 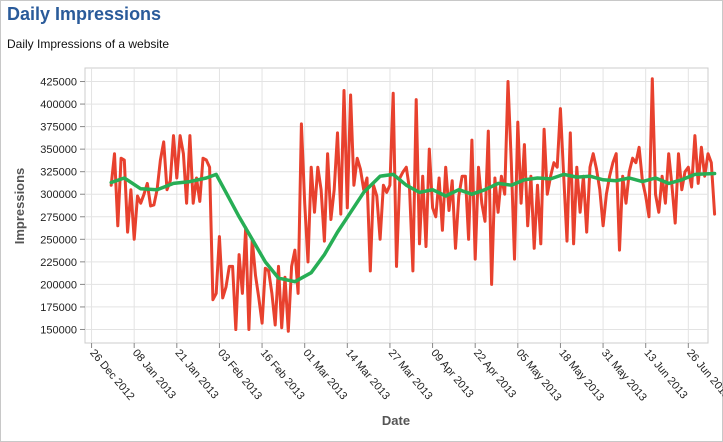 What do you see at coordinates (197, 374) in the screenshot?
I see `x-tick-label: 21 Jan 2013` at bounding box center [197, 374].